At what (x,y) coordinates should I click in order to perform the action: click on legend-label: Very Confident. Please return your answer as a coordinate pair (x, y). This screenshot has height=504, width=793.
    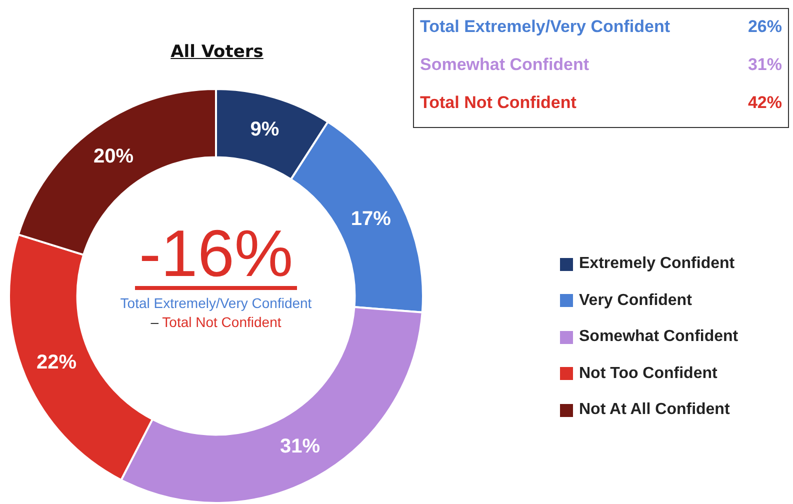
    Looking at the image, I should click on (635, 301).